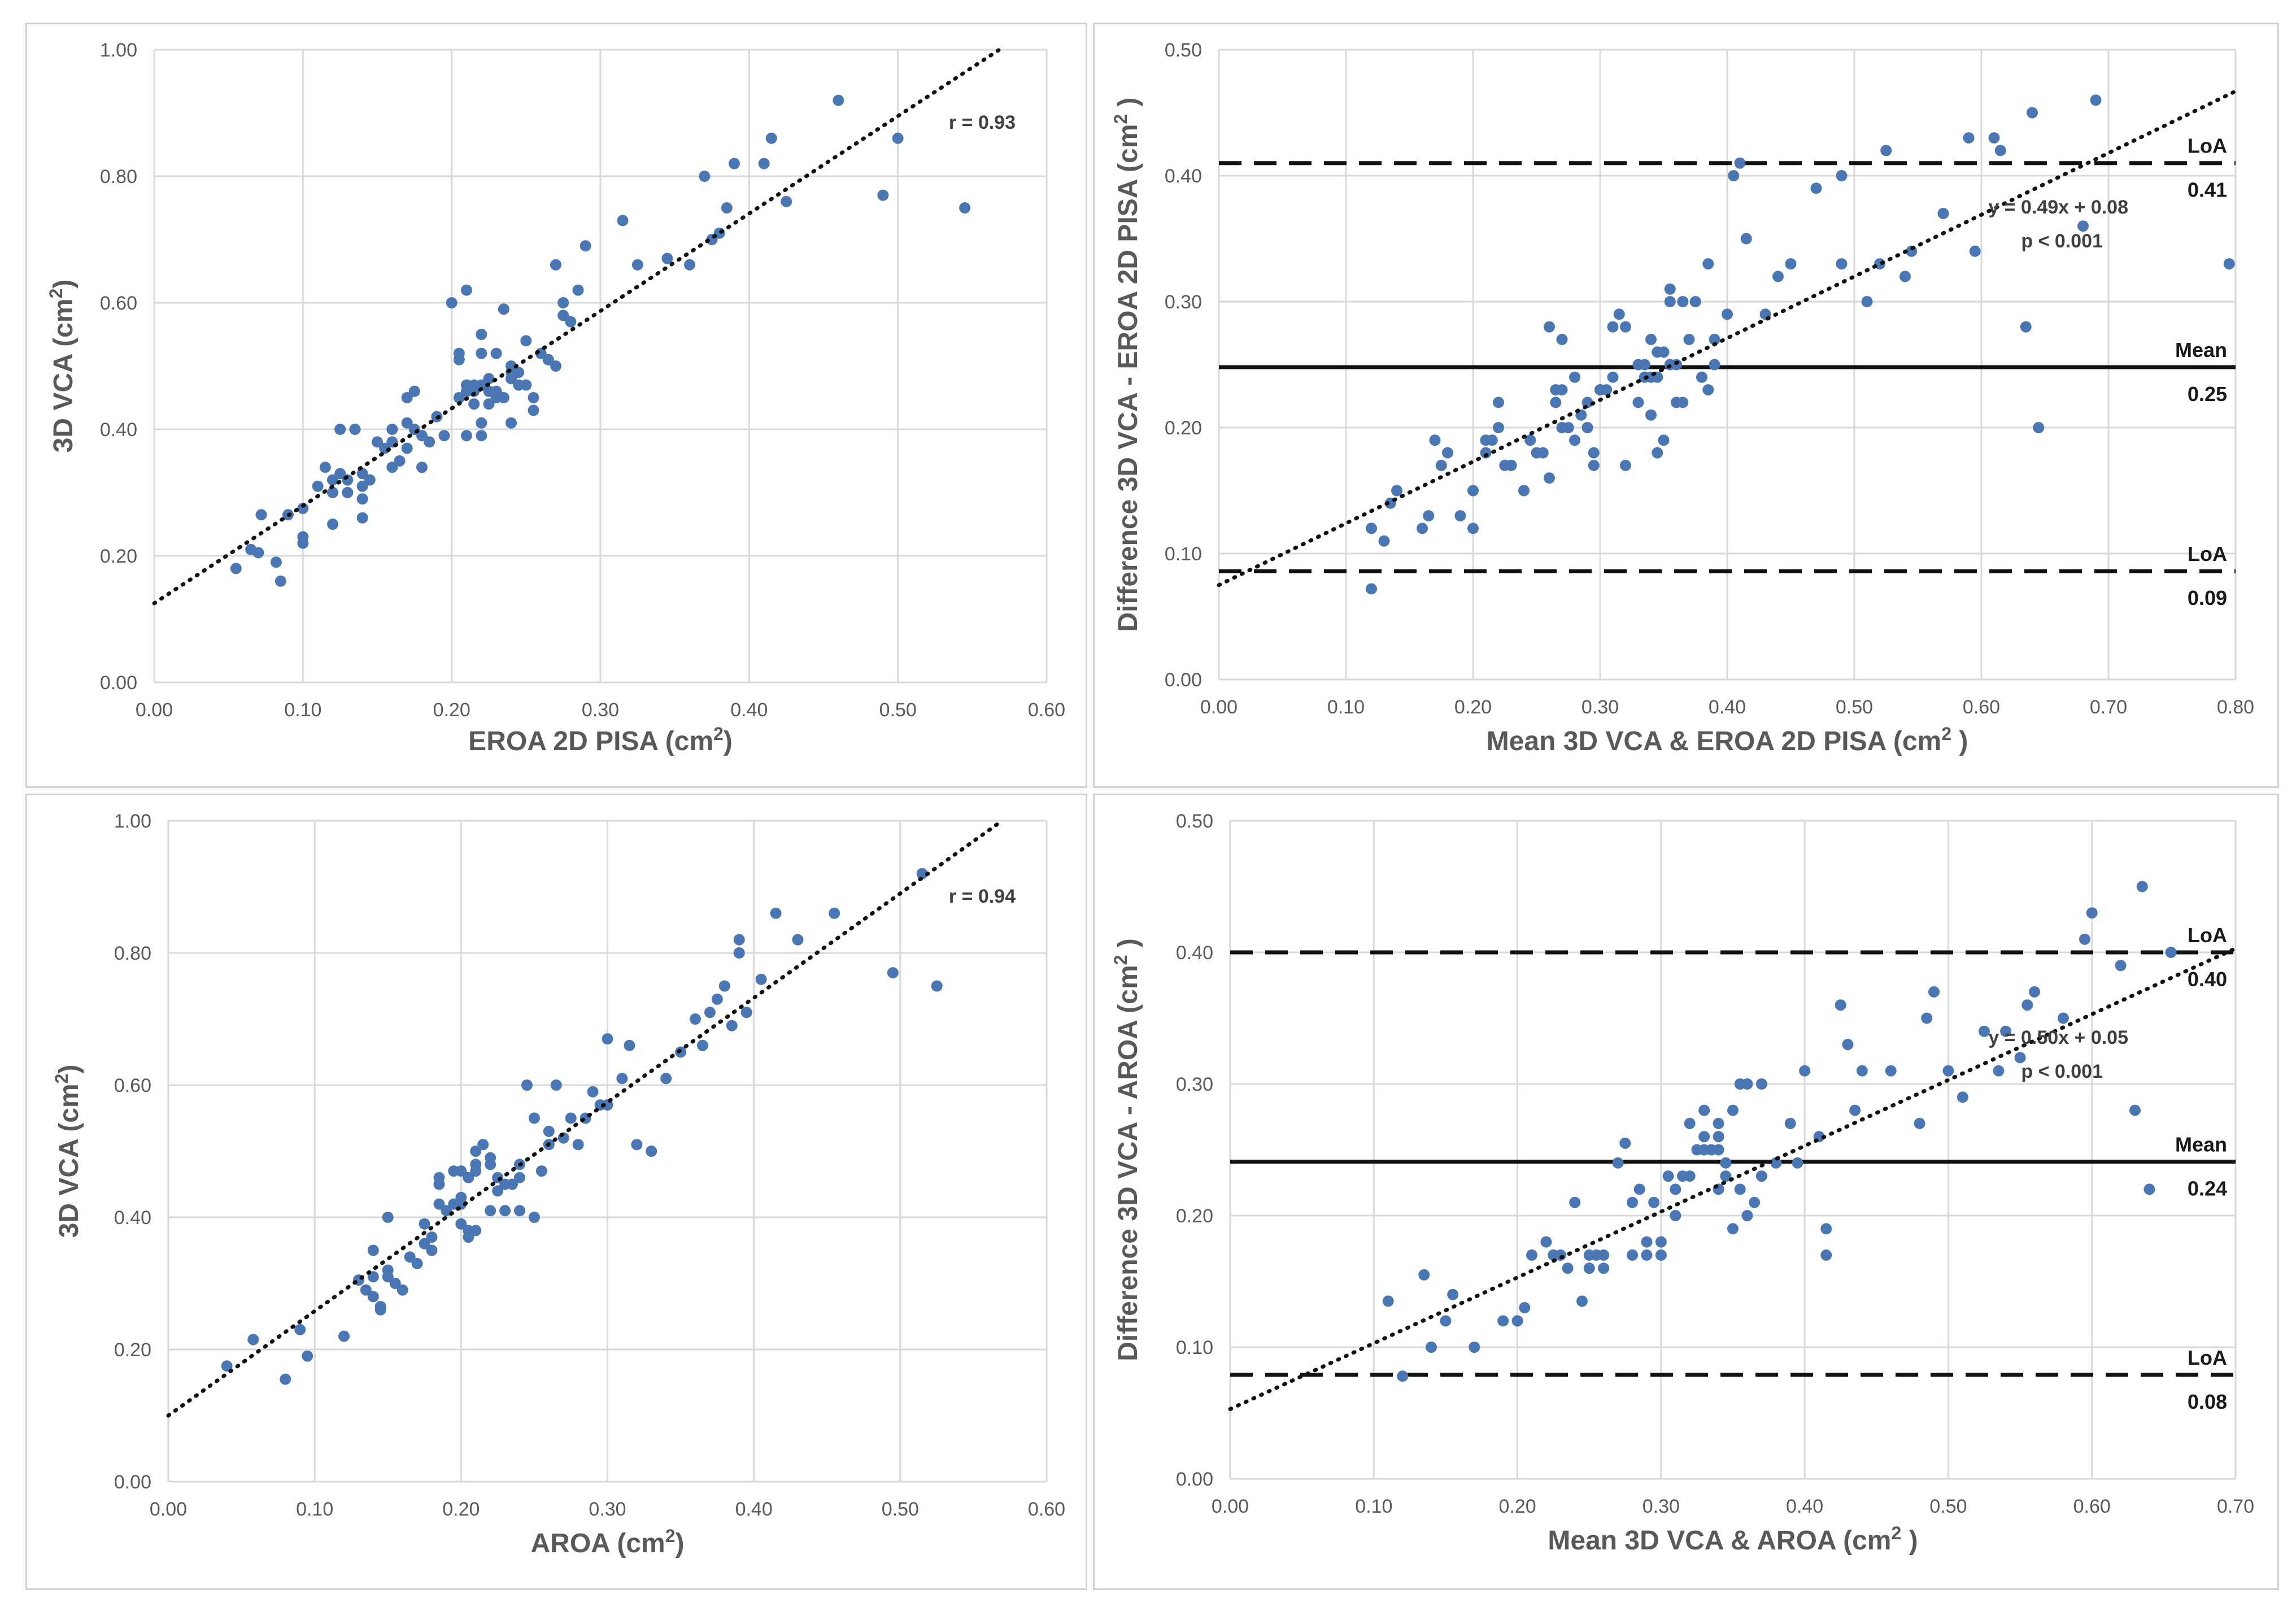 Image resolution: width=2296 pixels, height=1611 pixels. I want to click on x-axis-label-text: AROA (cm, so click(597, 1543).